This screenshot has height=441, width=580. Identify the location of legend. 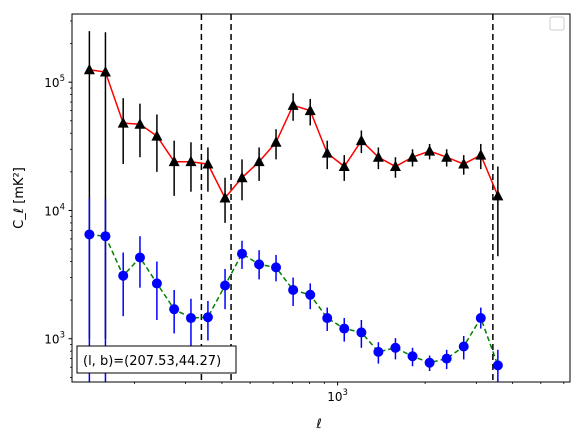
(557, 23).